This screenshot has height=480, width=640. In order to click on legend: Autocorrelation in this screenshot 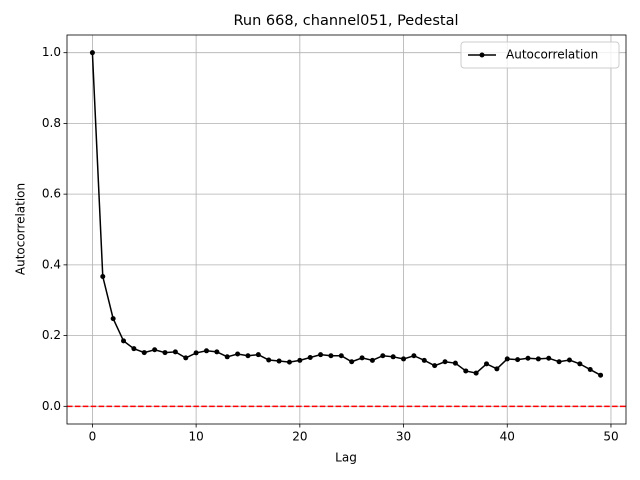, I will do `click(540, 55)`.